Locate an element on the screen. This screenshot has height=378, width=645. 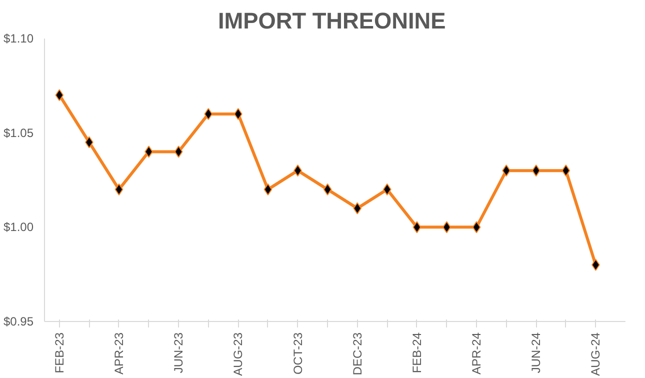
y-tick-label: $0.95 is located at coordinates (18, 321).